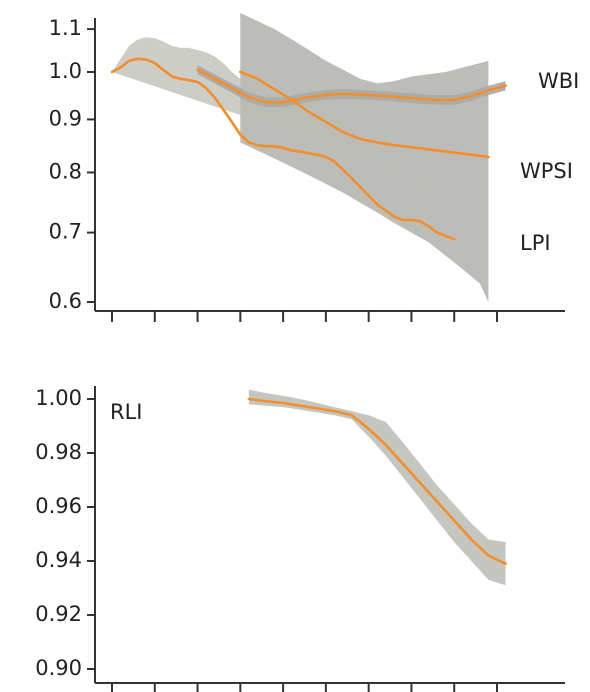 This screenshot has width=590, height=692. What do you see at coordinates (546, 171) in the screenshot?
I see `wpsi-label: WPSI` at bounding box center [546, 171].